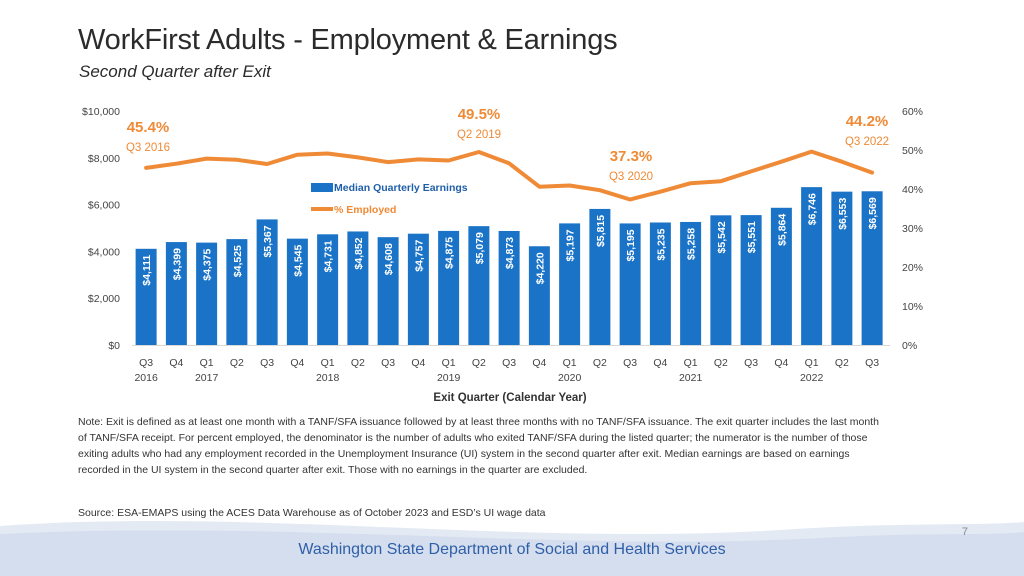 Image resolution: width=1024 pixels, height=576 pixels. Describe the element at coordinates (867, 142) in the screenshot. I see `annotation-period: Q3 2022` at that location.